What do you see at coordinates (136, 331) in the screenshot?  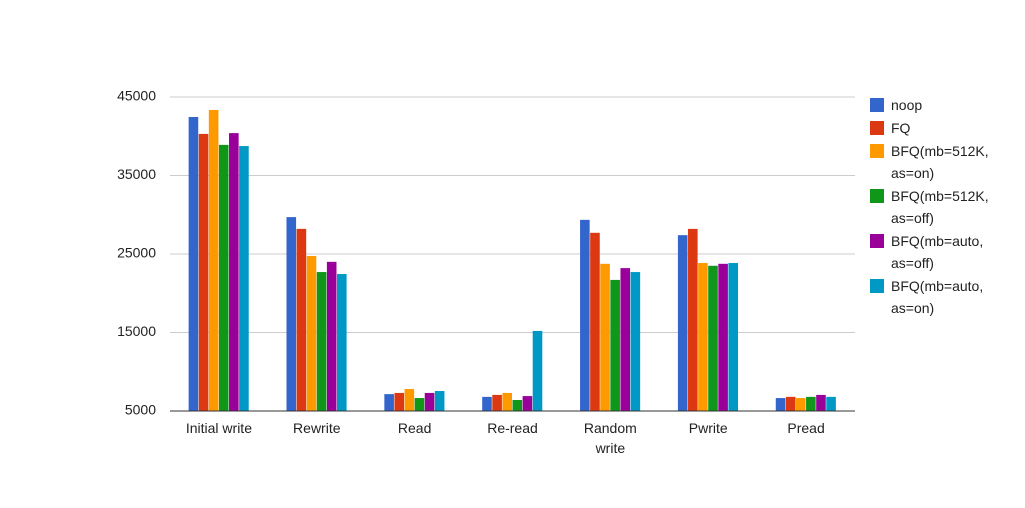 I see `y-tick-label: 15000` at bounding box center [136, 331].